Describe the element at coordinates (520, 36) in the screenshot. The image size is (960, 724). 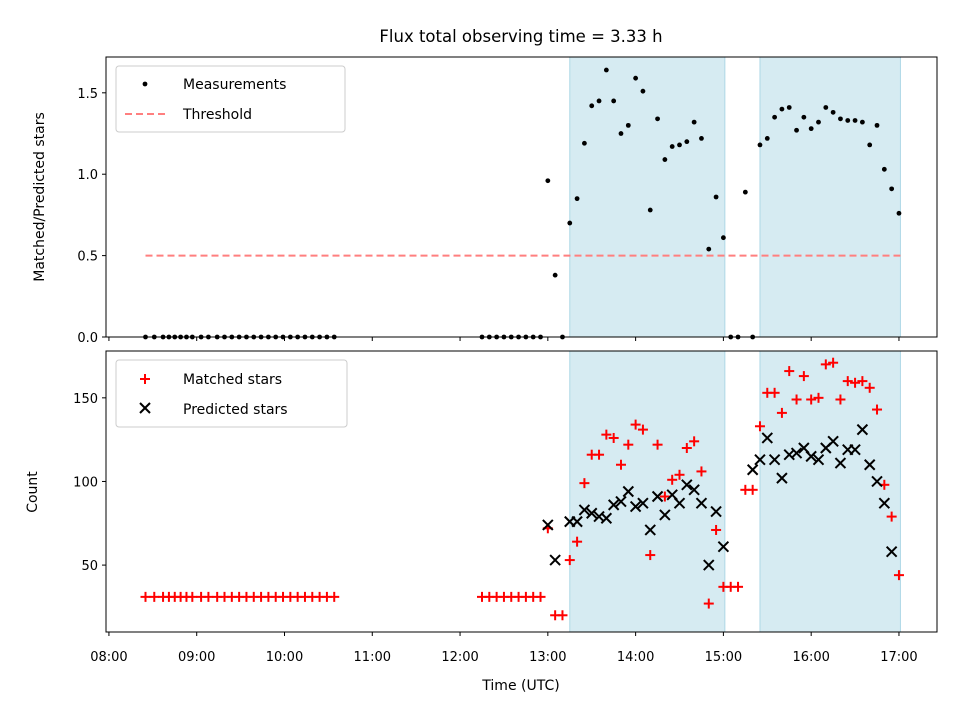
I see `chart-title: Flux total observing time = 3.33 h` at that location.